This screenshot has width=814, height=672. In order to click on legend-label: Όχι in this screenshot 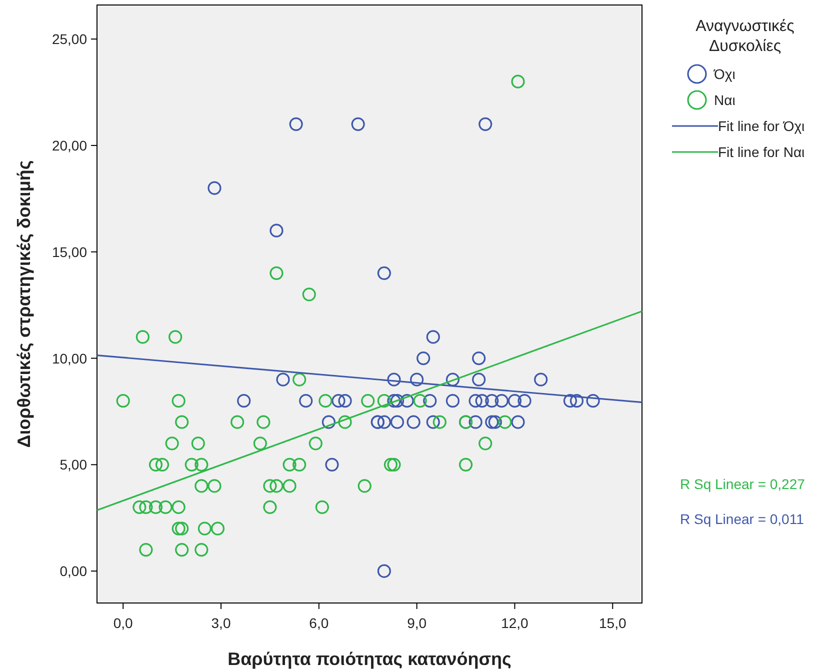, I will do `click(724, 74)`.